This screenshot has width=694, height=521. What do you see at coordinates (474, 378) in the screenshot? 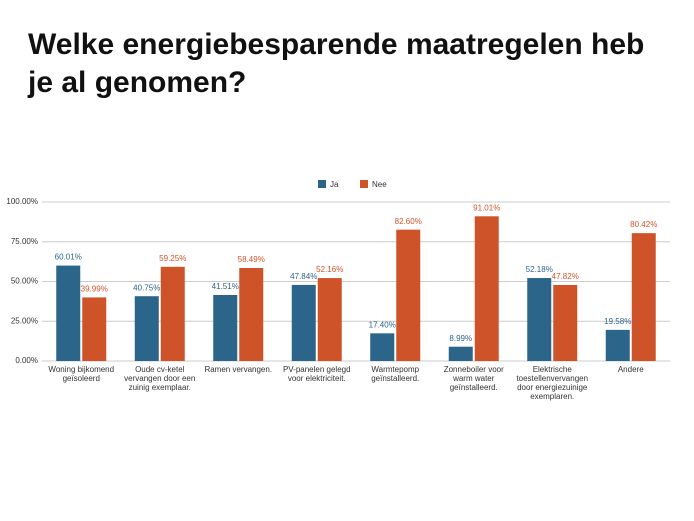
I see `x-tick-label: Zonneboiler voor warm water geïnstalleerd.` at bounding box center [474, 378].